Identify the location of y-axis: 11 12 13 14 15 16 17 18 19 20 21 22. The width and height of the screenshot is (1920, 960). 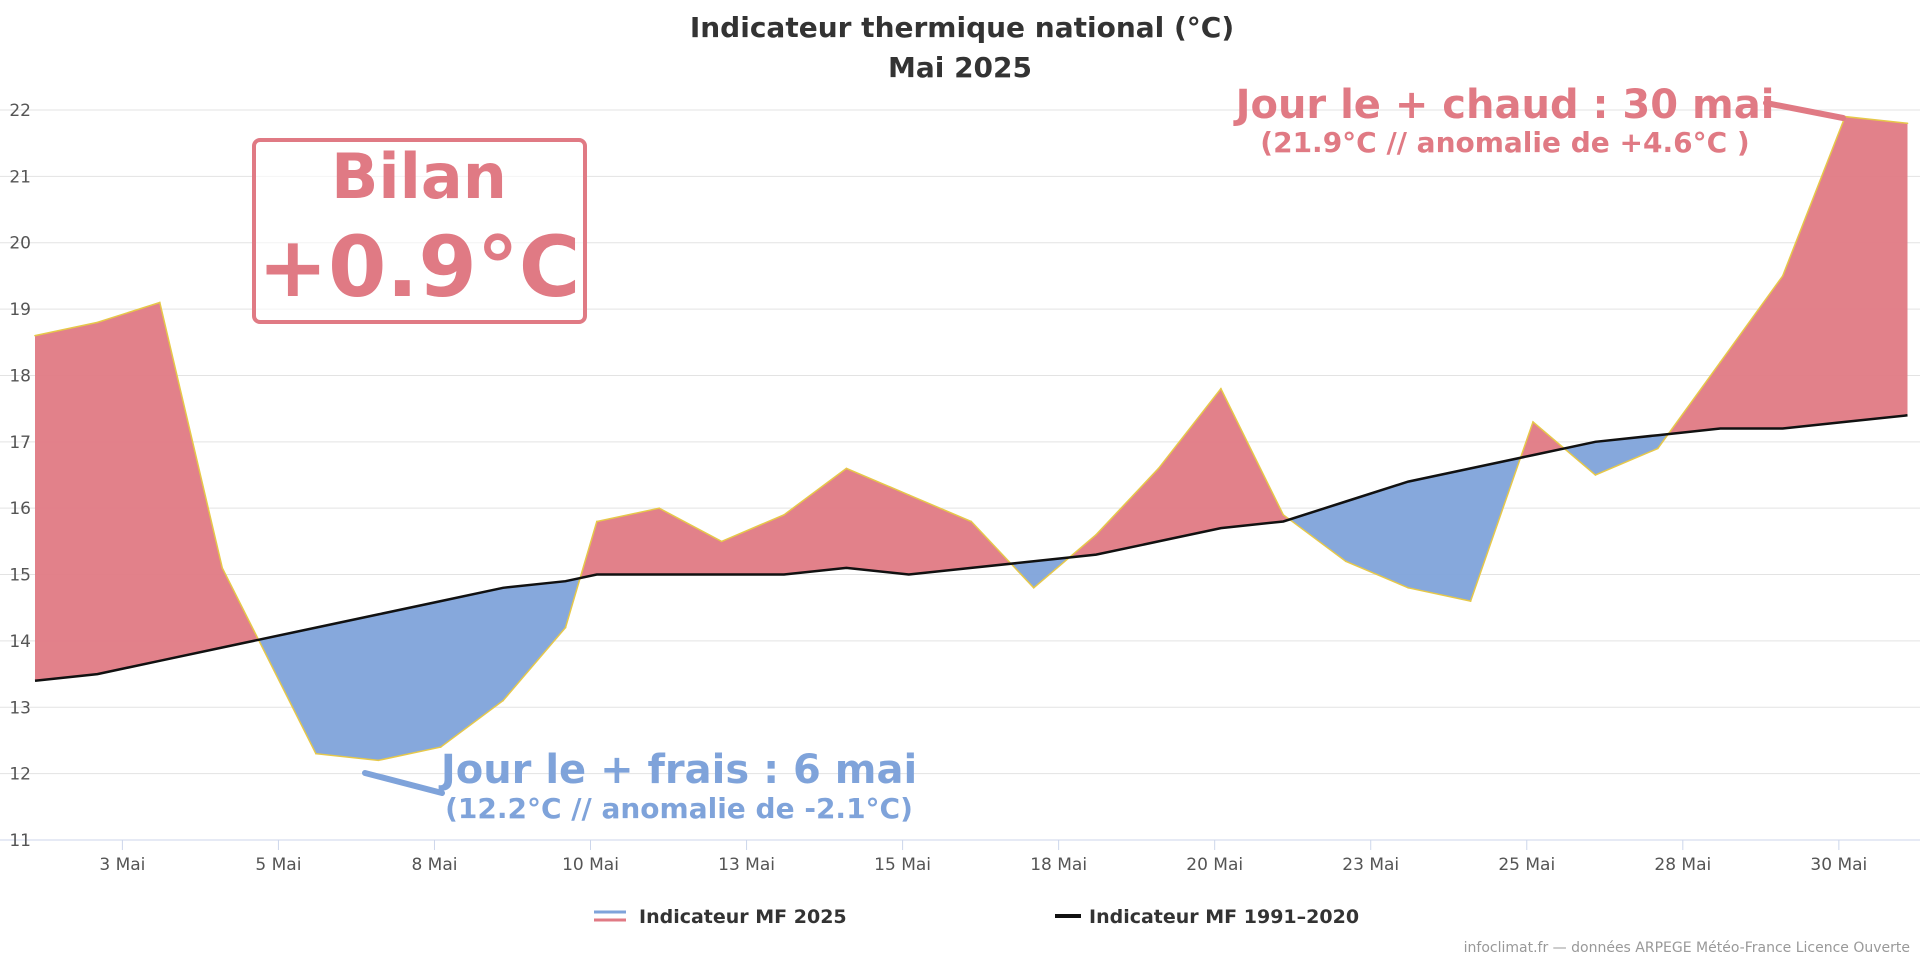
(20, 476).